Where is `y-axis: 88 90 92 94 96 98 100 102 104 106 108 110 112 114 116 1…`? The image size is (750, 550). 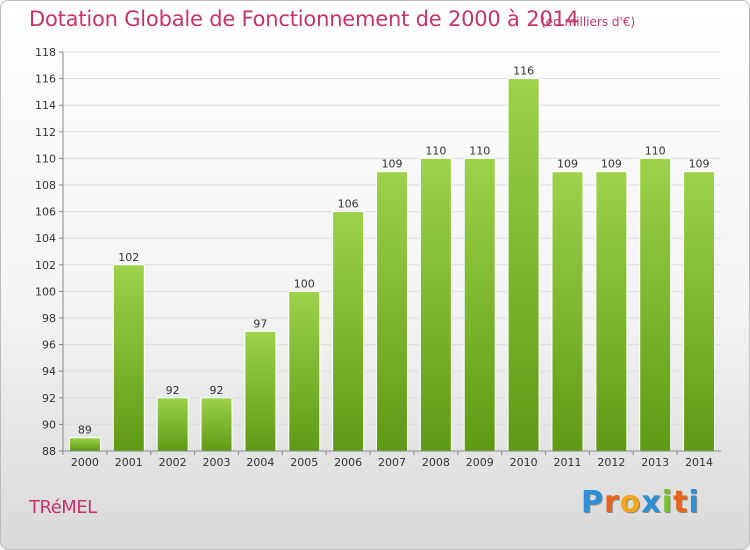
y-axis: 88 90 92 94 96 98 100 102 104 106 108 110 112 114 116 1… is located at coordinates (49, 252).